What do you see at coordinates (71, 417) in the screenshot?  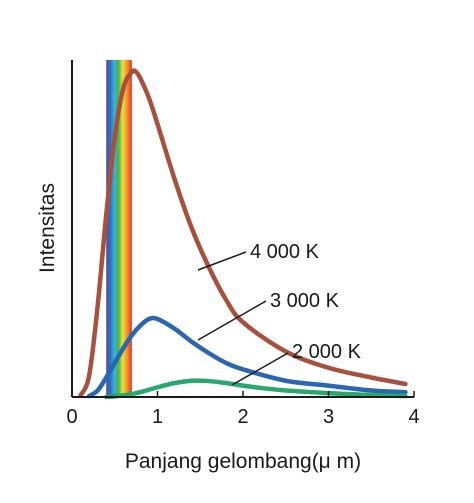 I see `x-tick-label: 0` at bounding box center [71, 417].